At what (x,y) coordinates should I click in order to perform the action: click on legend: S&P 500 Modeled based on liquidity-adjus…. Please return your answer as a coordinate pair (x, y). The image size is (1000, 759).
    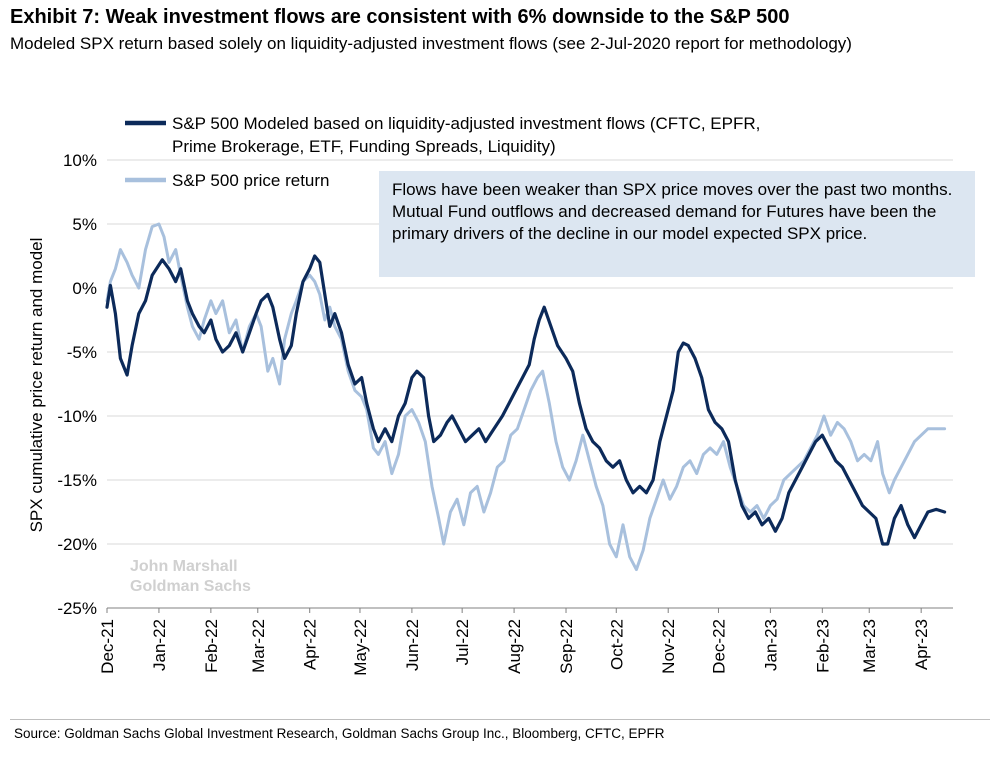
    Looking at the image, I should click on (442, 152).